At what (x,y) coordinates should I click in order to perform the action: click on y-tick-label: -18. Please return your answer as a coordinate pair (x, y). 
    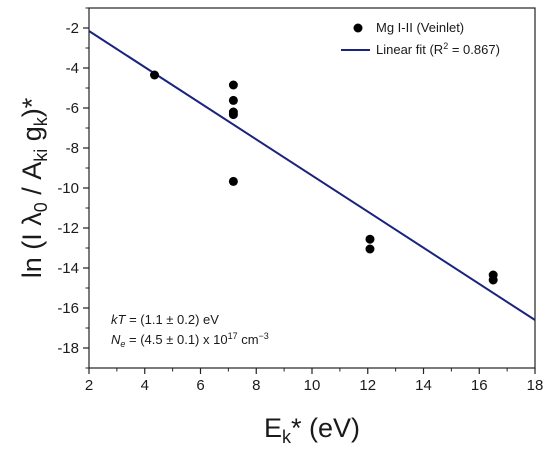
    Looking at the image, I should click on (68, 348).